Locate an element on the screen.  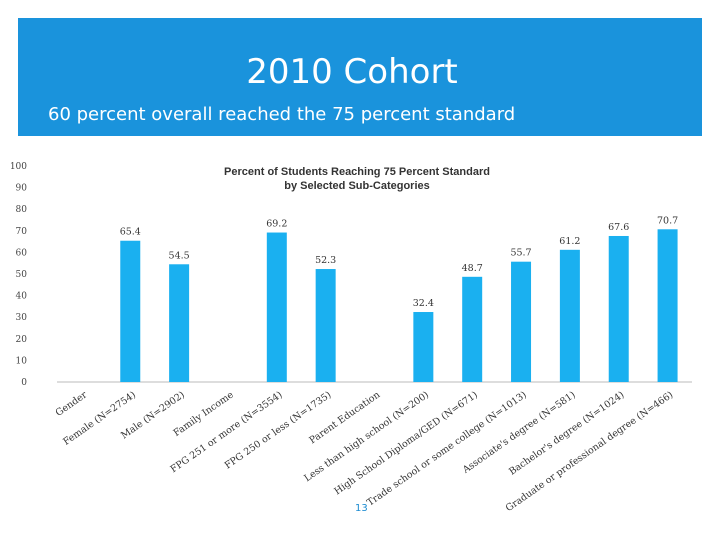
data-label: 52.3 is located at coordinates (325, 260).